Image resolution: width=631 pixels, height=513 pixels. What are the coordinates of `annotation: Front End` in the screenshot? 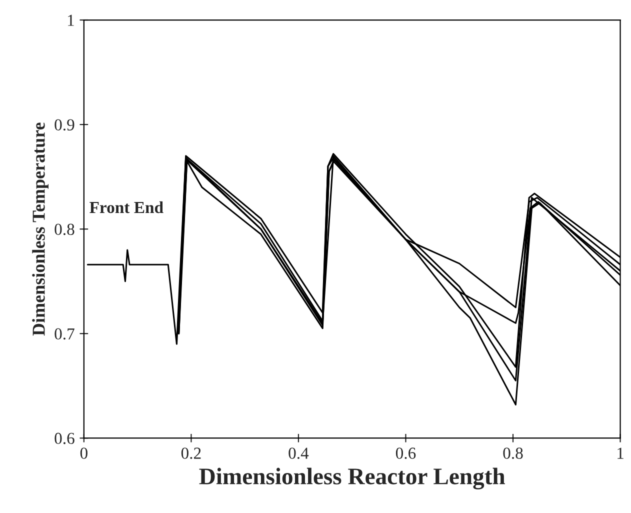 It's located at (127, 207).